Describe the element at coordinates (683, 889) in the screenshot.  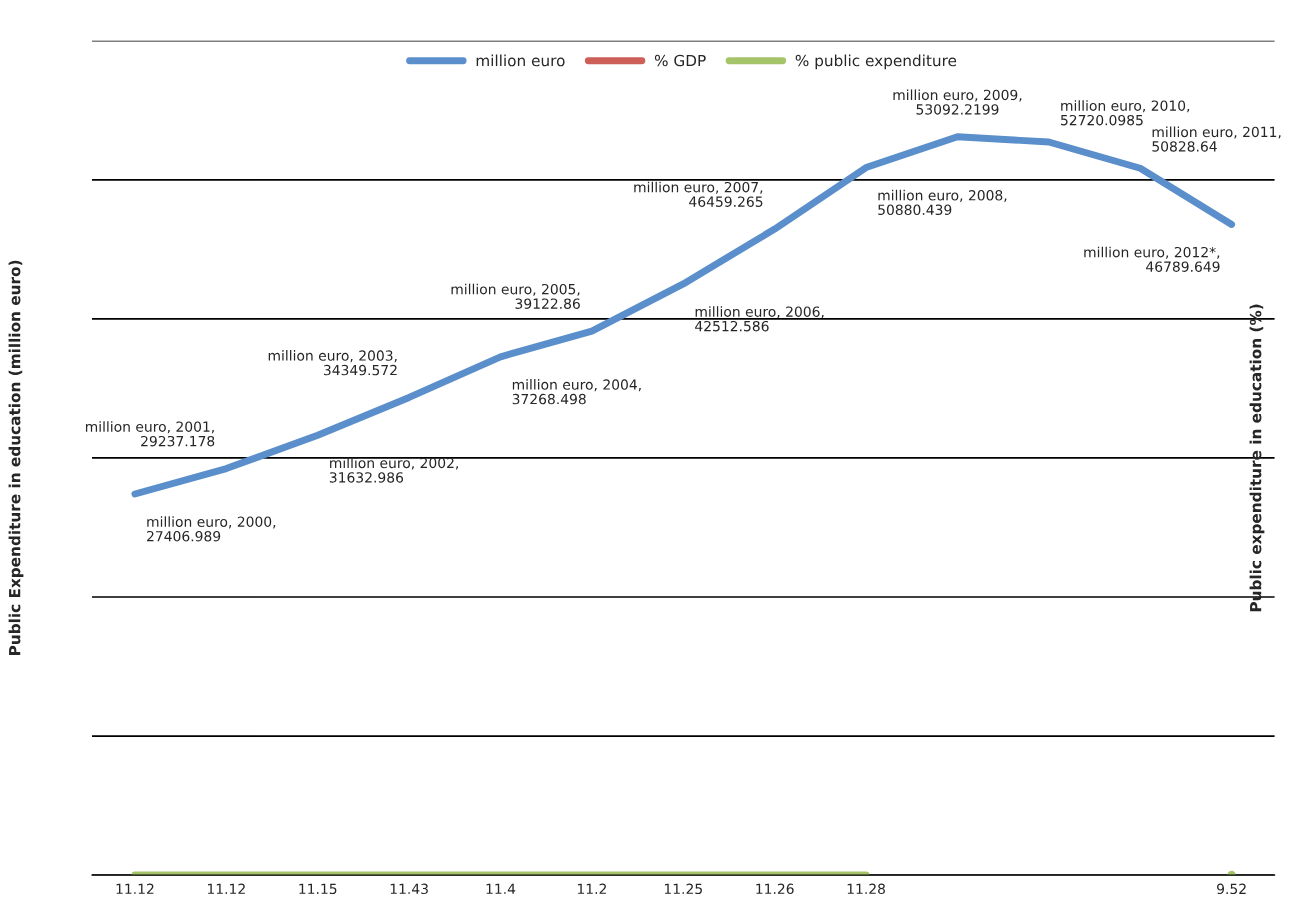
I see `data-label: 11.25` at that location.